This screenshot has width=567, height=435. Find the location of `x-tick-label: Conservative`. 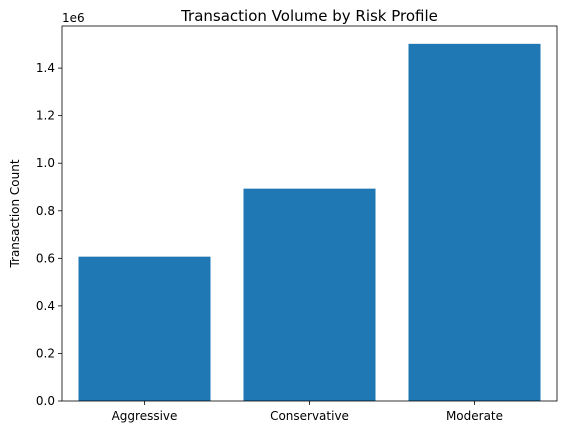

x-tick-label: Conservative is located at coordinates (309, 416).